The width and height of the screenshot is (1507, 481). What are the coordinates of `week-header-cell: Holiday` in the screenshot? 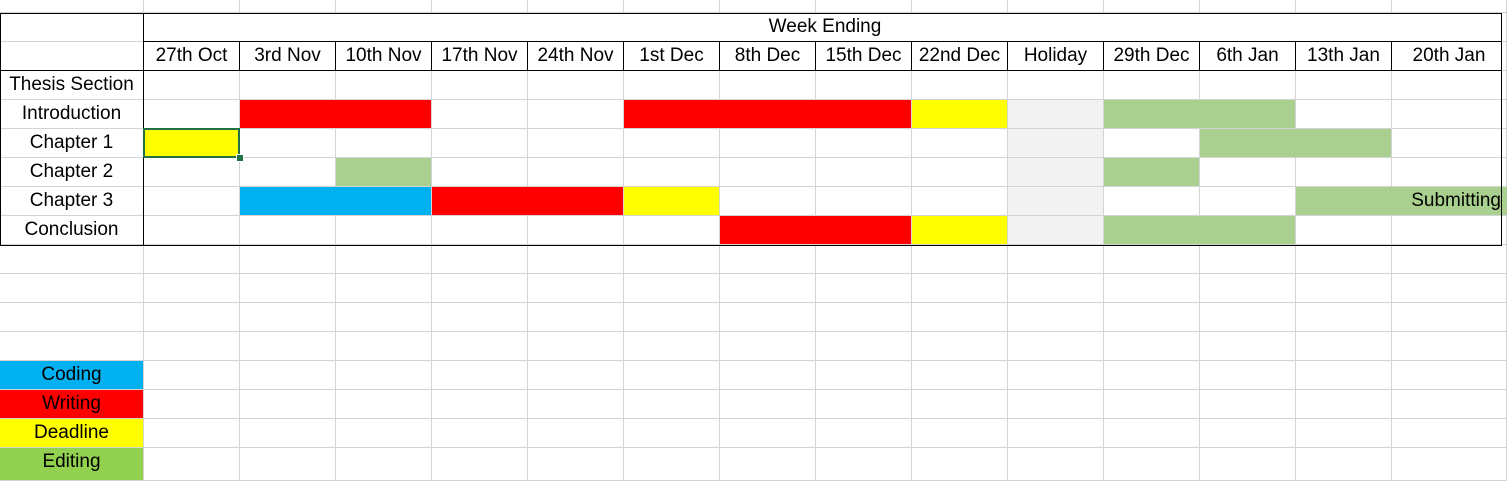 It's located at (1056, 56).